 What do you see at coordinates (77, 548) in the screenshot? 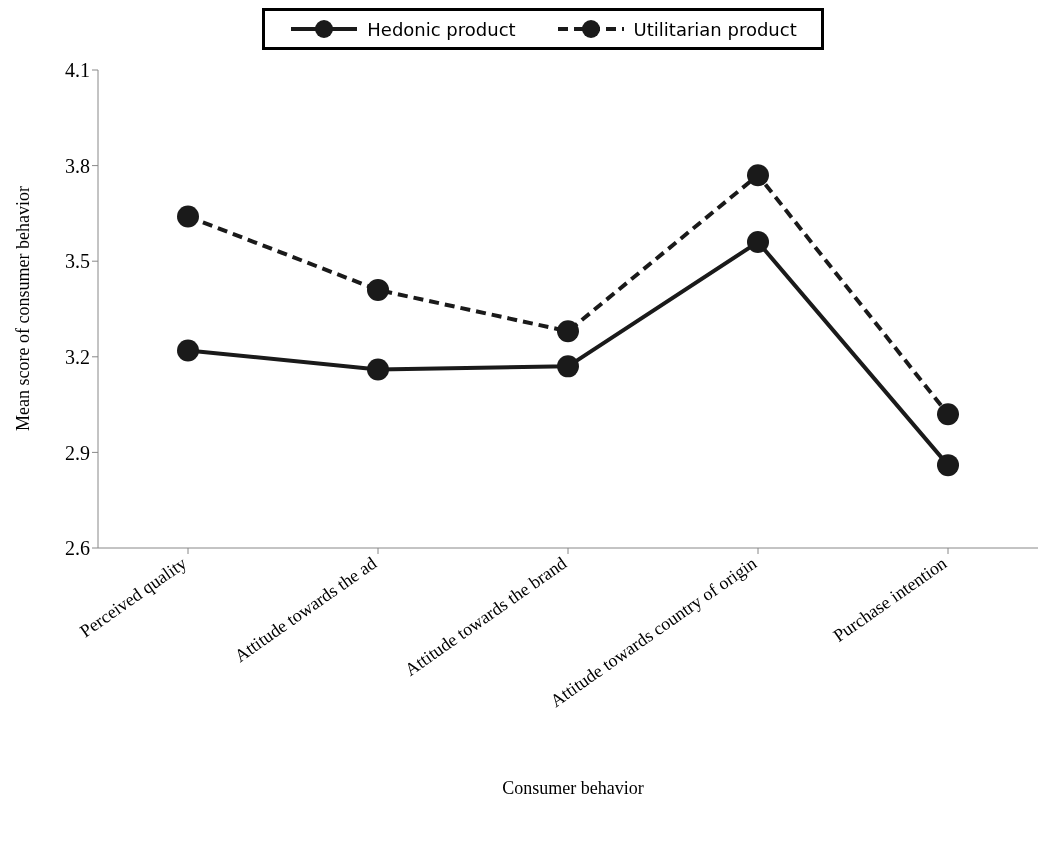
I see `y-tick-label: 2.6` at bounding box center [77, 548].